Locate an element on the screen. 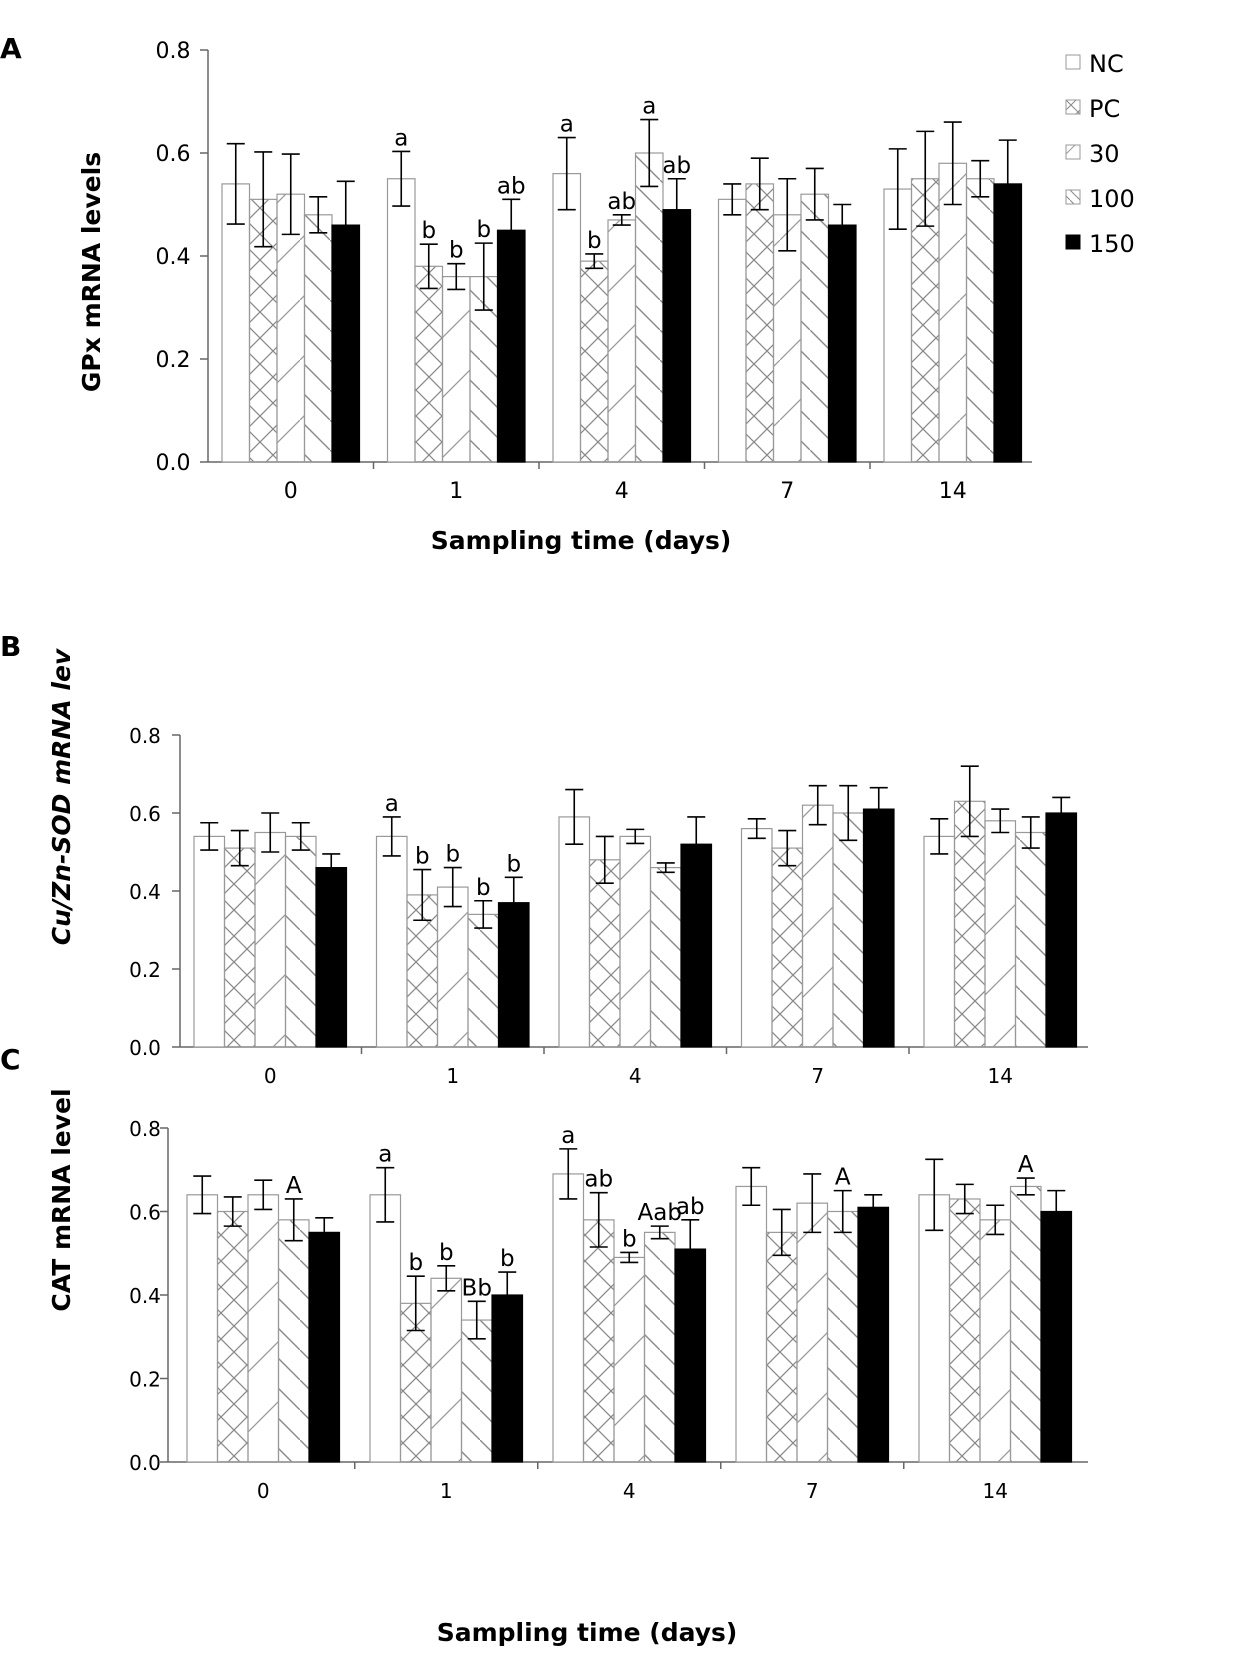 Image resolution: width=1252 pixels, height=1667 pixels. significance-label: Aab is located at coordinates (660, 1213).